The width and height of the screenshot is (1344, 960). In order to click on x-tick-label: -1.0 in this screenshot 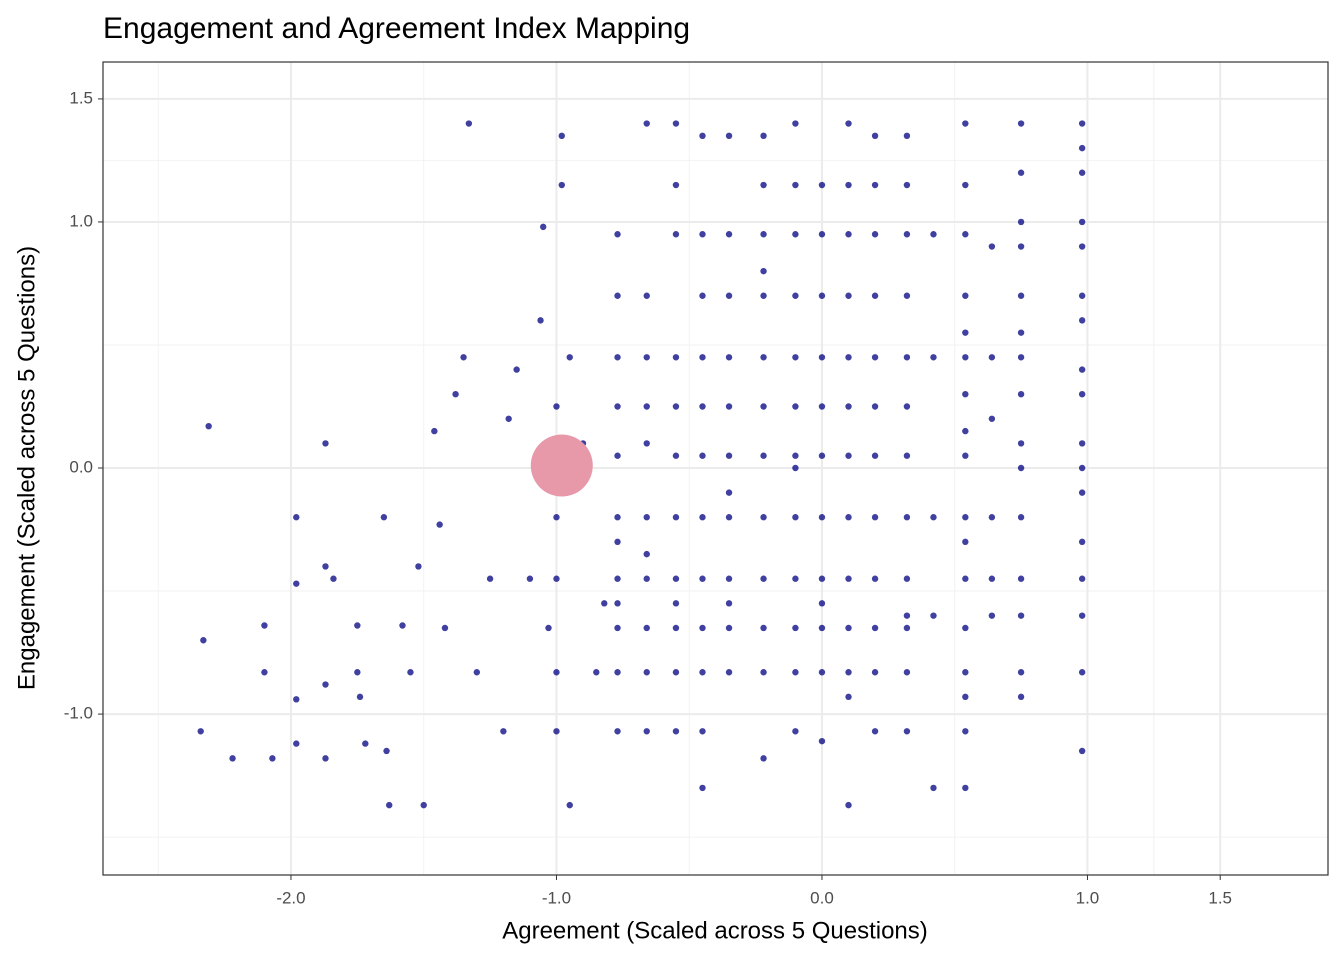, I will do `click(556, 897)`.